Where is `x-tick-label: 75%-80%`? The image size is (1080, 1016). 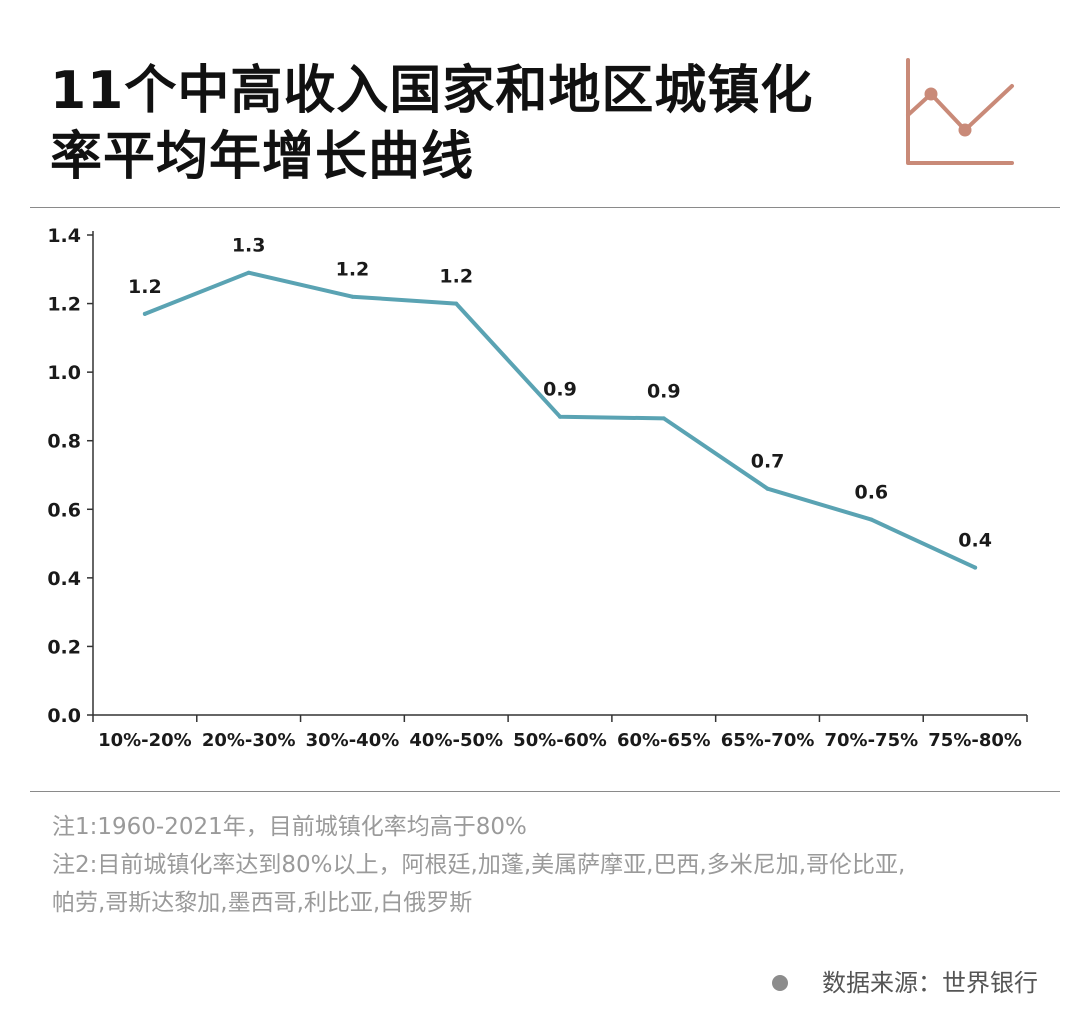
x-tick-label: 75%-80% is located at coordinates (975, 740).